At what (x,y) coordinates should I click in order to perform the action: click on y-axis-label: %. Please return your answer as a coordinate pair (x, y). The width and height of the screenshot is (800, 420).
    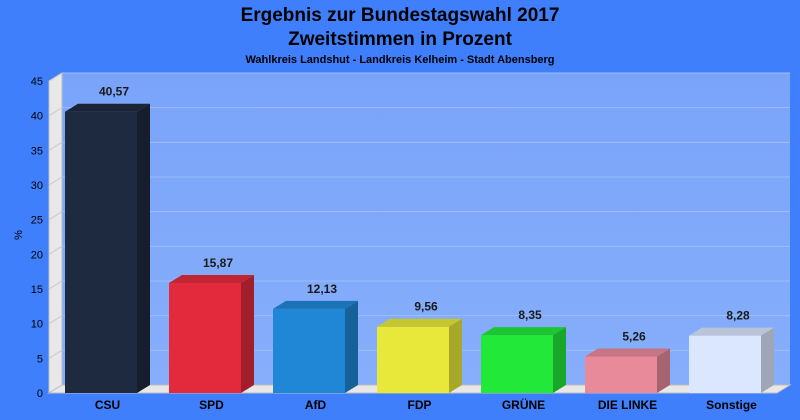
    Looking at the image, I should click on (19, 235).